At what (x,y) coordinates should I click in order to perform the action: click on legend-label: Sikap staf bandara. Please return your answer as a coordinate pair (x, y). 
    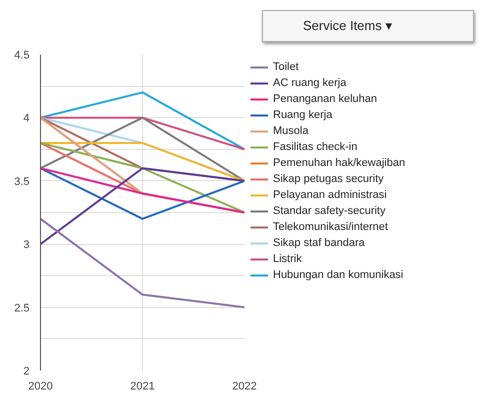
    Looking at the image, I should click on (319, 243).